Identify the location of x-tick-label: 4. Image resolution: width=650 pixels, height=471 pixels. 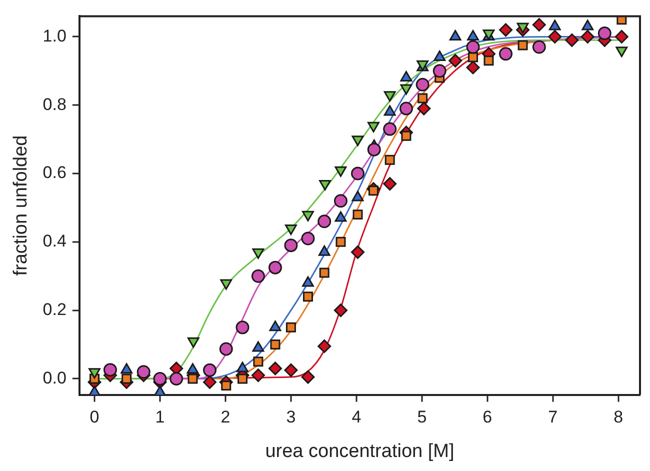
(357, 417).